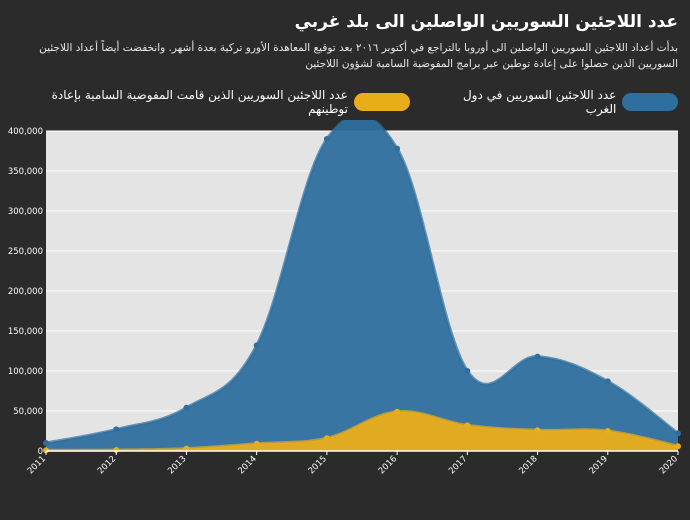 The height and width of the screenshot is (520, 690). What do you see at coordinates (247, 465) in the screenshot?
I see `x-tick-label: 2014` at bounding box center [247, 465].